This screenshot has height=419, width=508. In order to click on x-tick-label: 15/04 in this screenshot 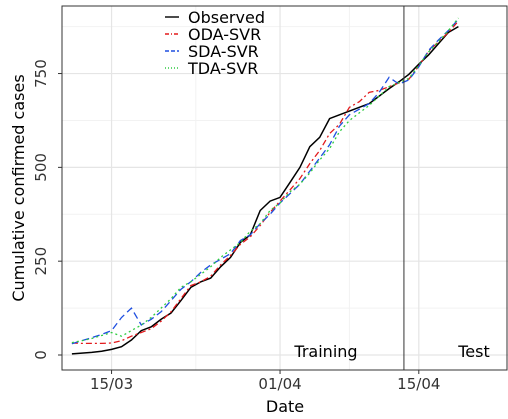, I will do `click(418, 384)`.